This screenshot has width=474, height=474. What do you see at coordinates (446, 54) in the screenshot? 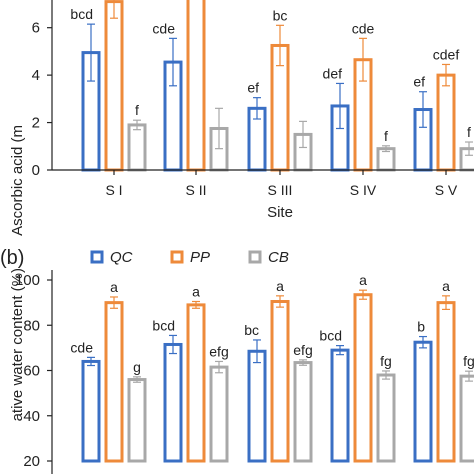
I see `a-significance-label: cdef` at bounding box center [446, 54].